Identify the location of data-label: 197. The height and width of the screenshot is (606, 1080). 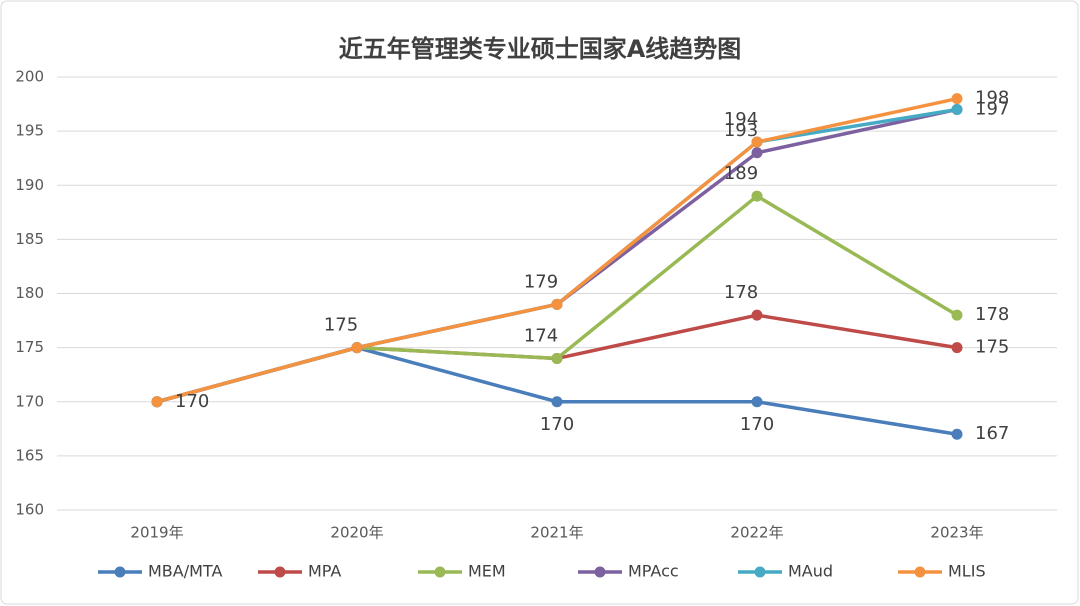
(992, 108).